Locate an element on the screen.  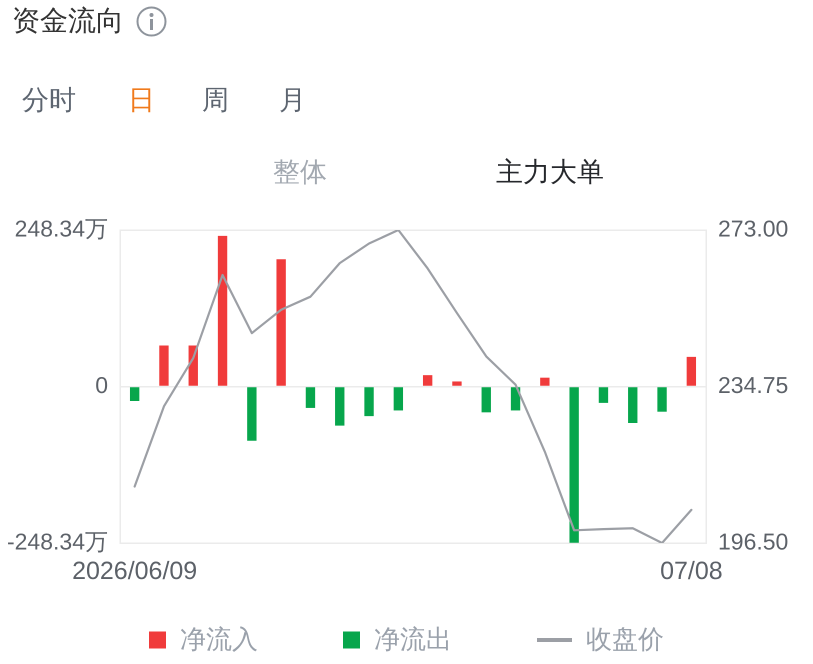
y-tick-label: 0 is located at coordinates (101, 385).